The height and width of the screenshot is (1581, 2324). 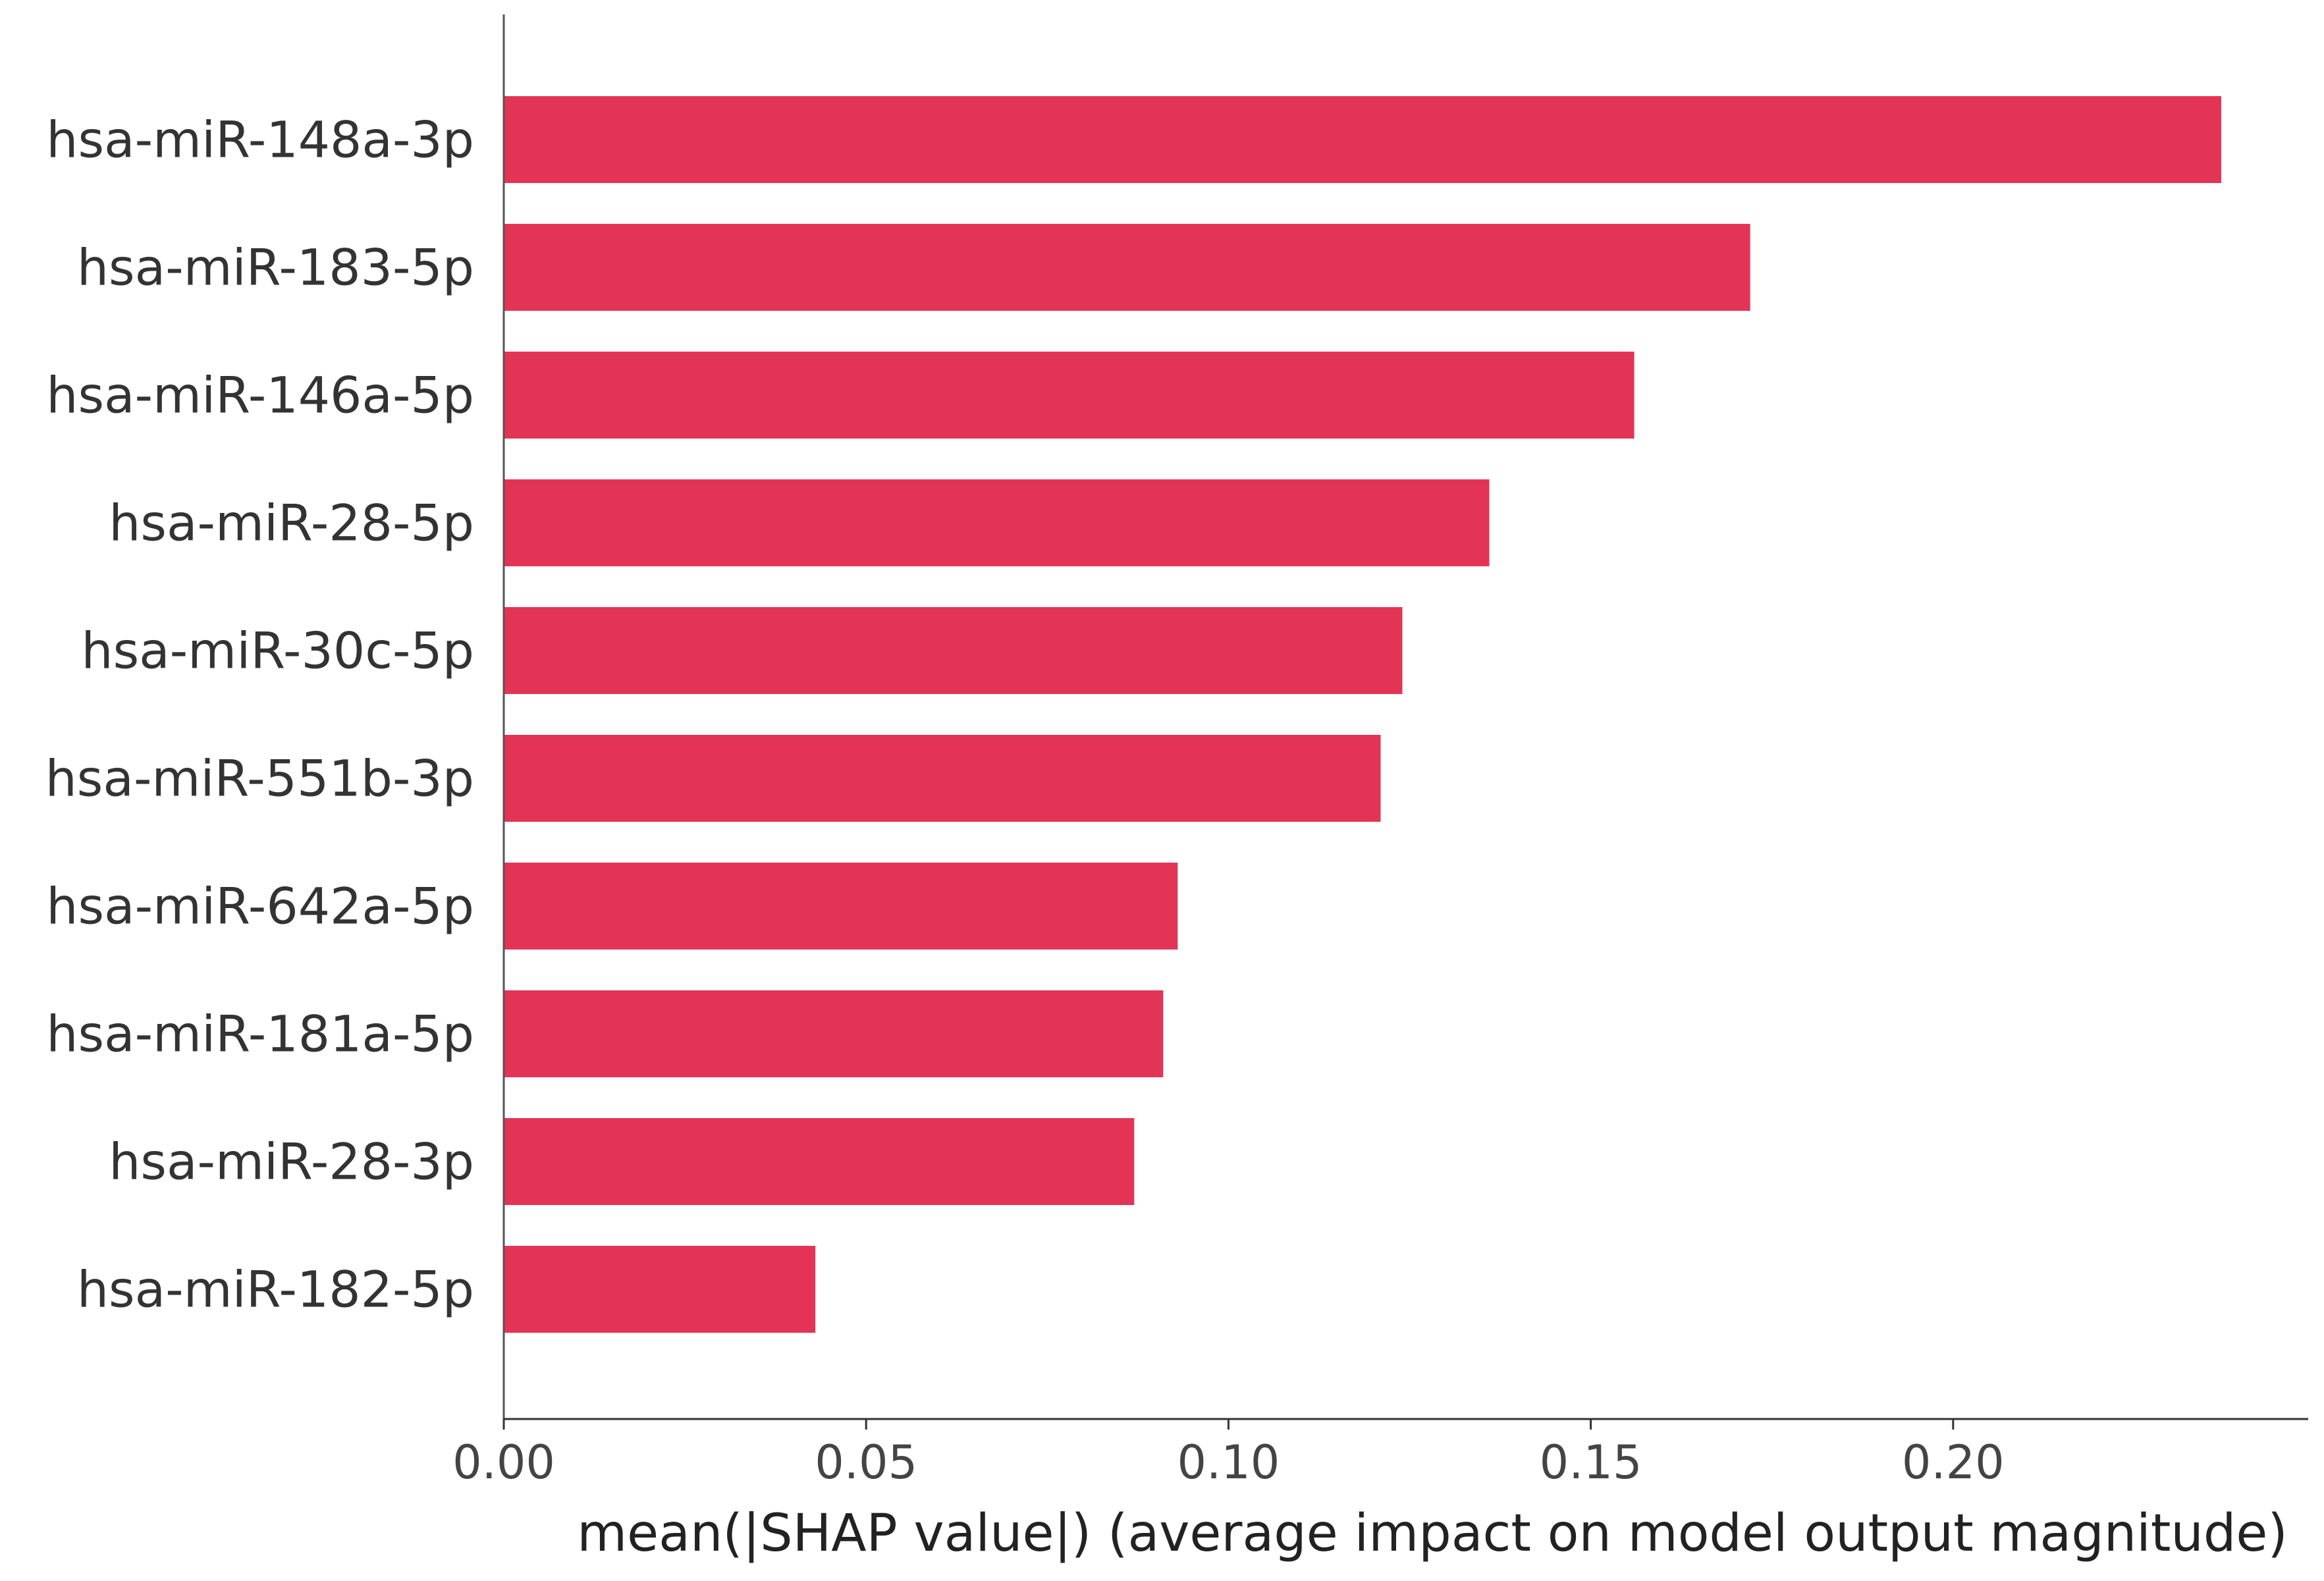 I want to click on bar-hsa-miR-182-5p, so click(x=660, y=1289).